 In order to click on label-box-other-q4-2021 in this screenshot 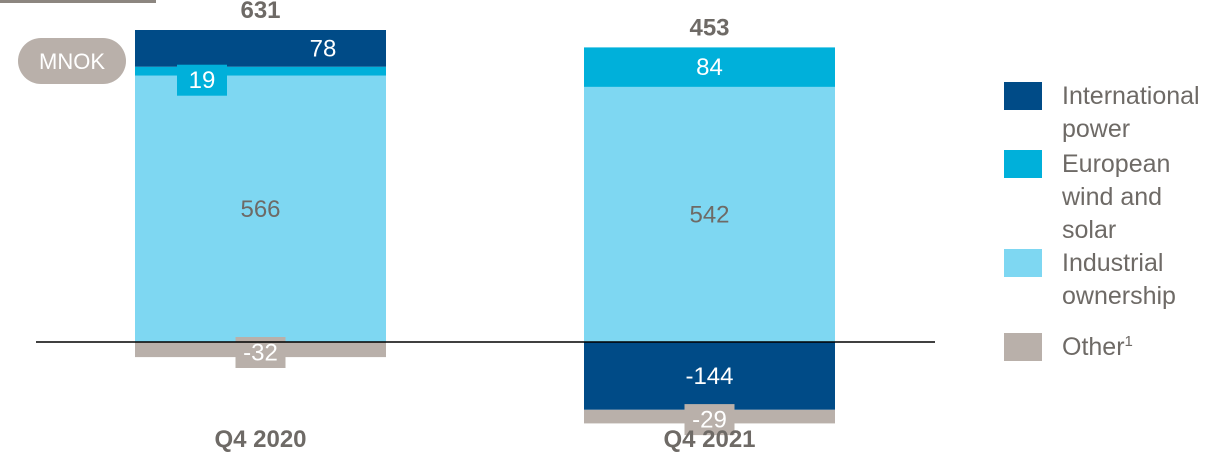, I will do `click(709, 420)`.